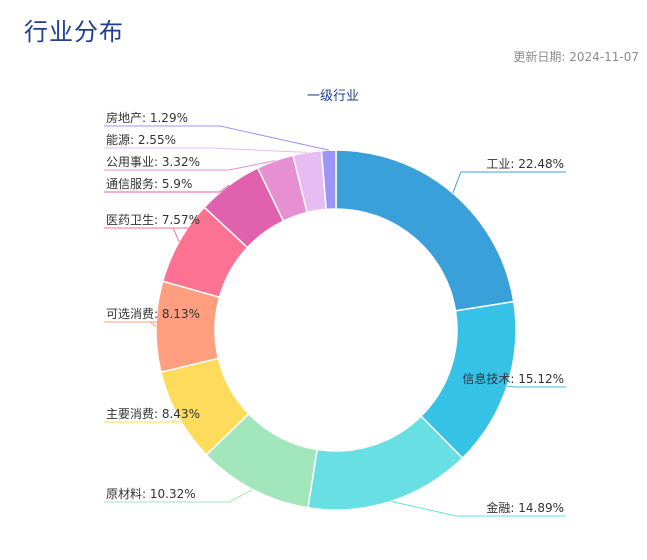 Image resolution: width=647 pixels, height=560 pixels. Describe the element at coordinates (153, 220) in the screenshot. I see `label-slice-7: 医药卫生: 7.57%` at that location.